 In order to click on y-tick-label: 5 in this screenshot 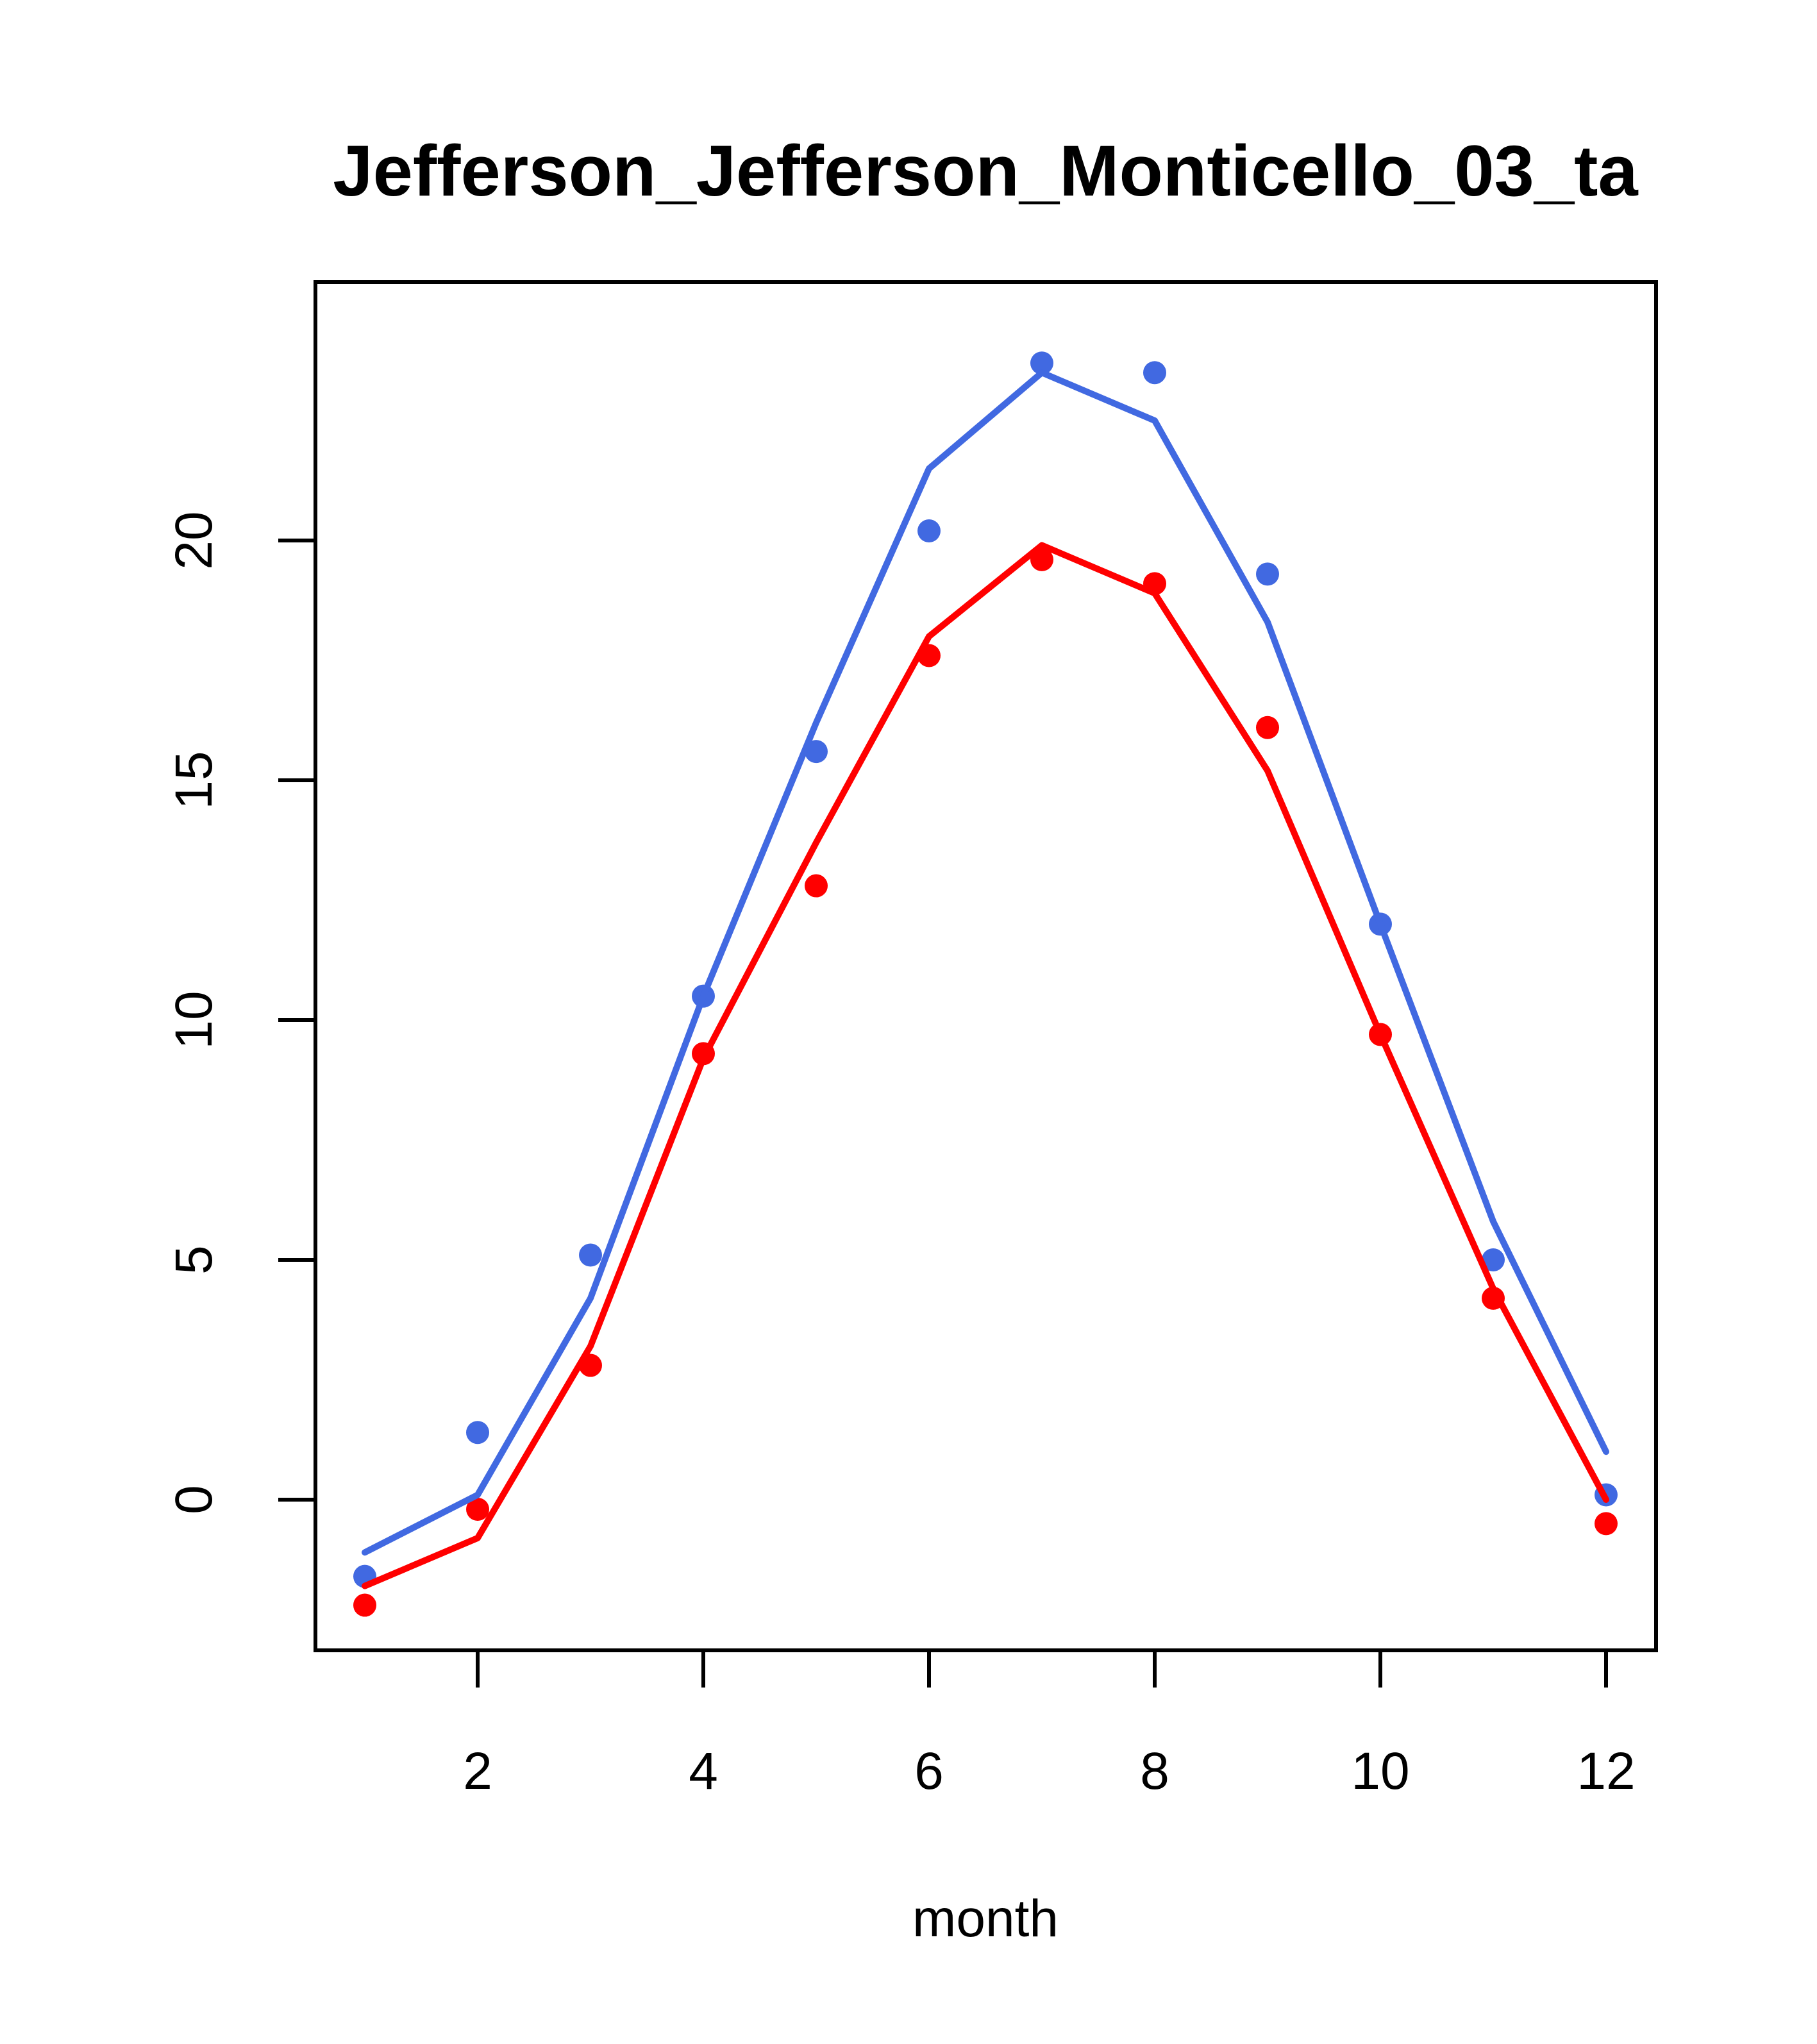, I will do `click(194, 1260)`.